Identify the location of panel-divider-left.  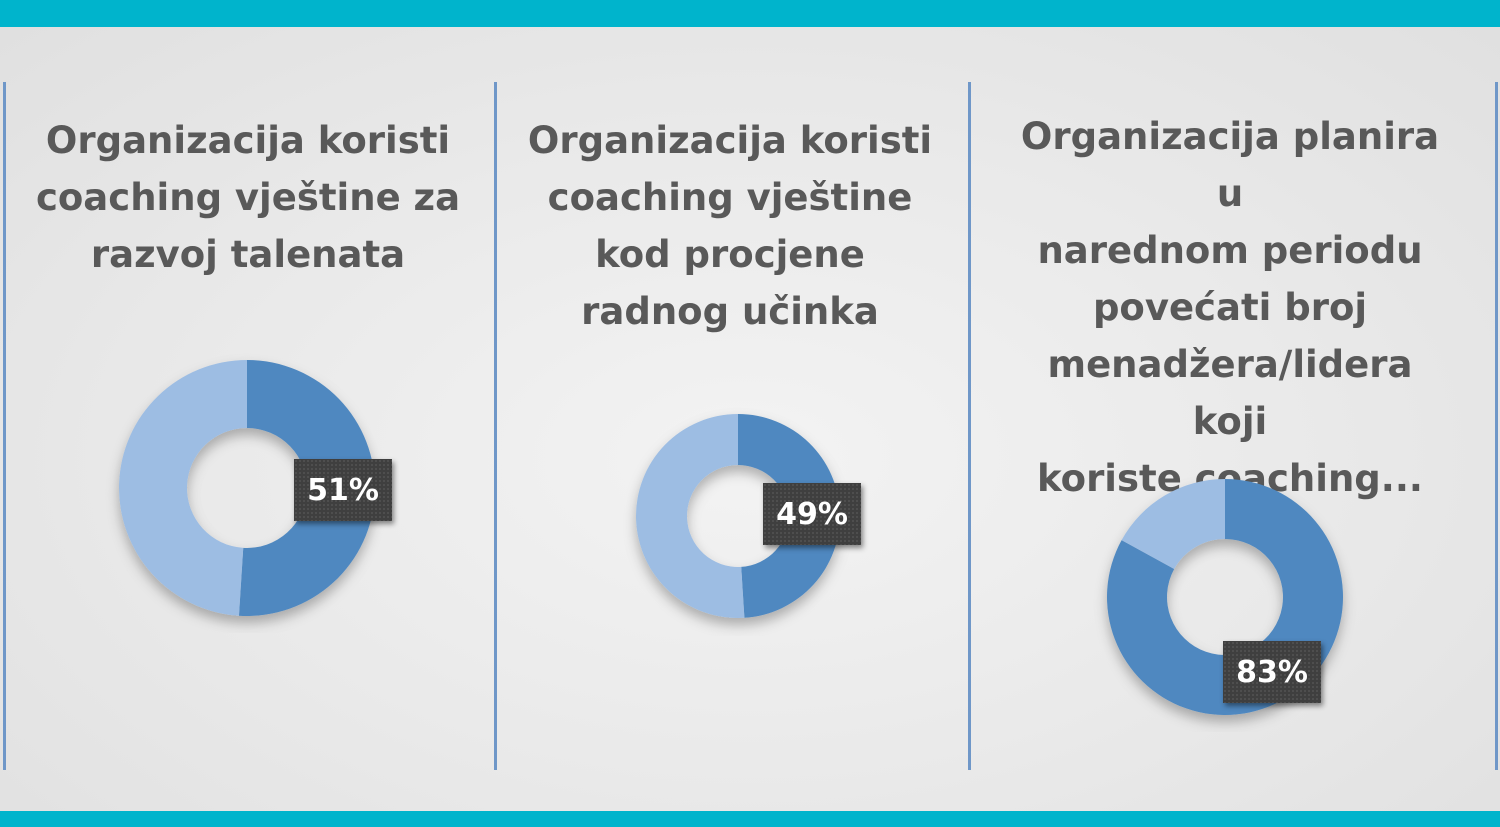
(4, 426).